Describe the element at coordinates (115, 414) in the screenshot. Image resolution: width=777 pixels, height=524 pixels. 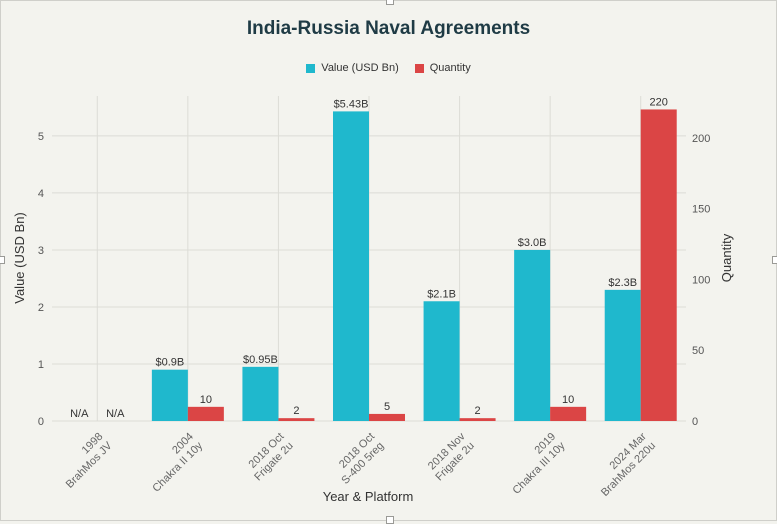
I see `data-label-quantity: N/A` at that location.